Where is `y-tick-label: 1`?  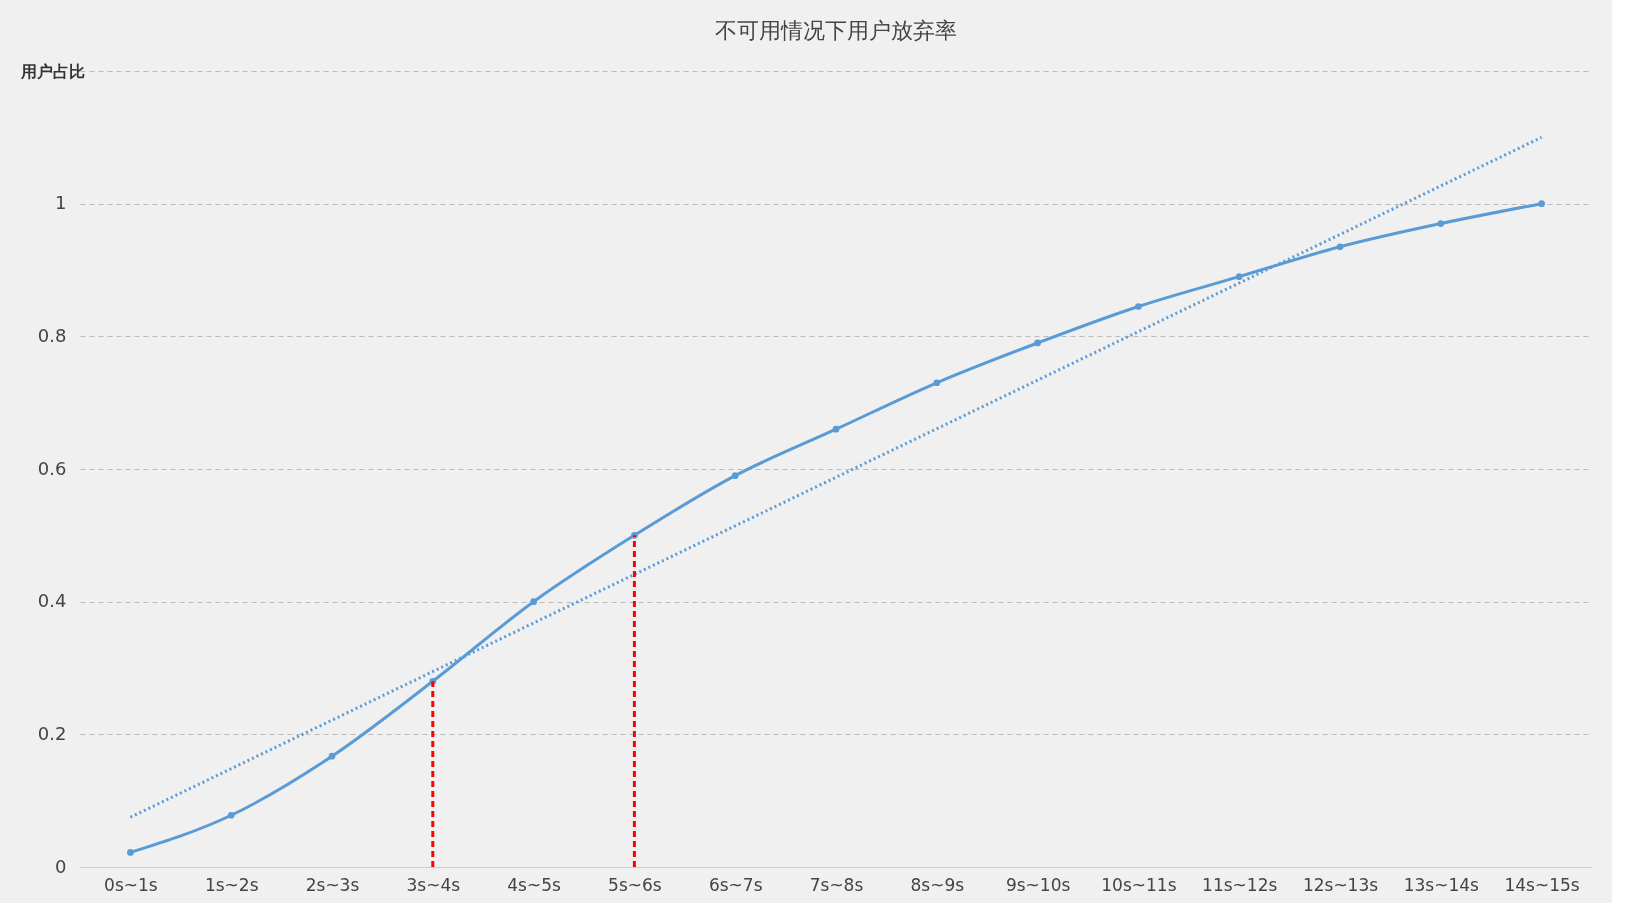
y-tick-label: 1 is located at coordinates (61, 203).